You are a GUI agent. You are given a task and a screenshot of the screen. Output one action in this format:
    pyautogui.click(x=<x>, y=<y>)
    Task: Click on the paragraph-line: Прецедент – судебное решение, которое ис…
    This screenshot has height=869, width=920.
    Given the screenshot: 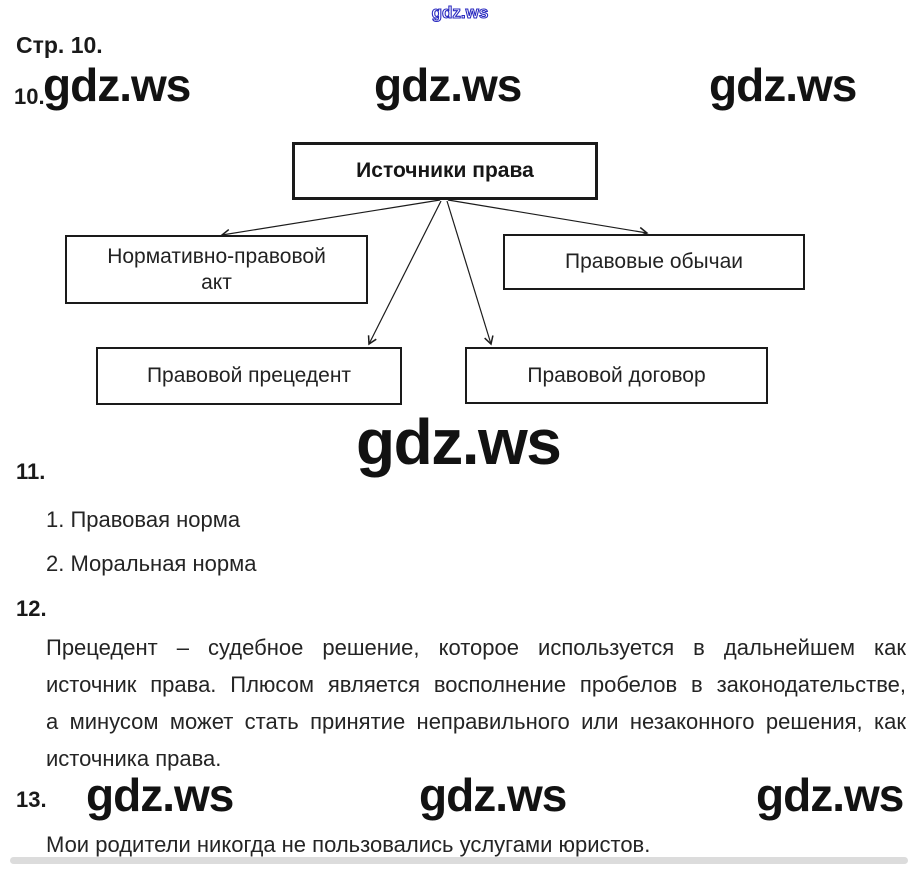 What is the action you would take?
    pyautogui.click(x=476, y=647)
    